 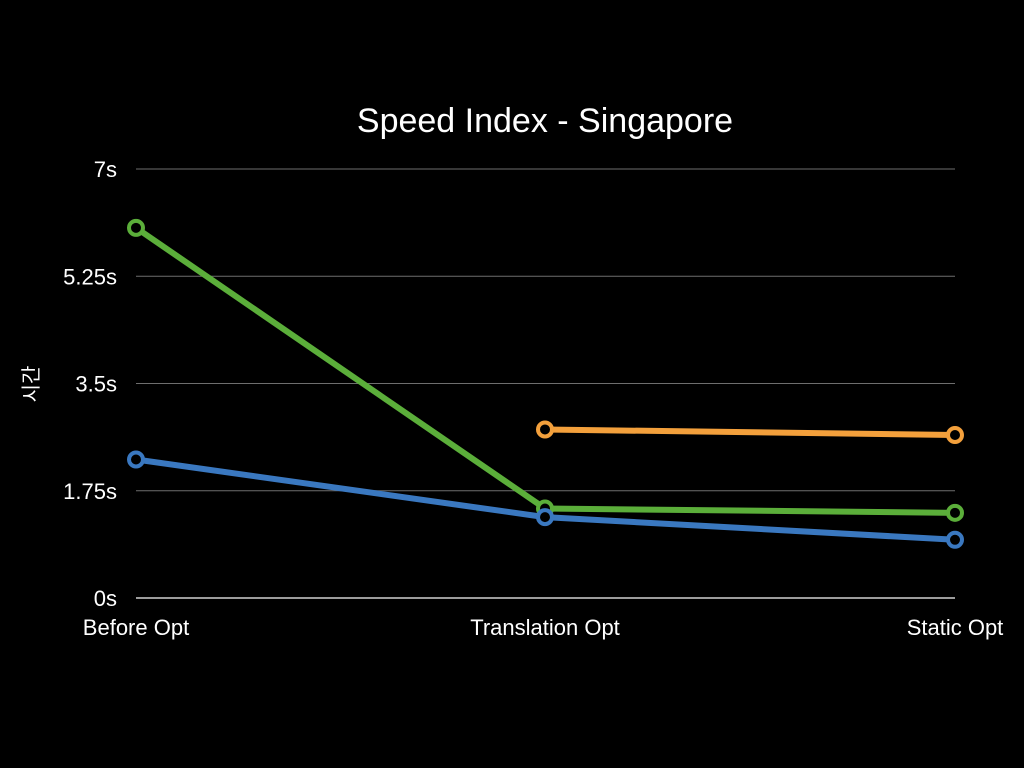 What do you see at coordinates (105, 598) in the screenshot?
I see `y-tick-label: 0s` at bounding box center [105, 598].